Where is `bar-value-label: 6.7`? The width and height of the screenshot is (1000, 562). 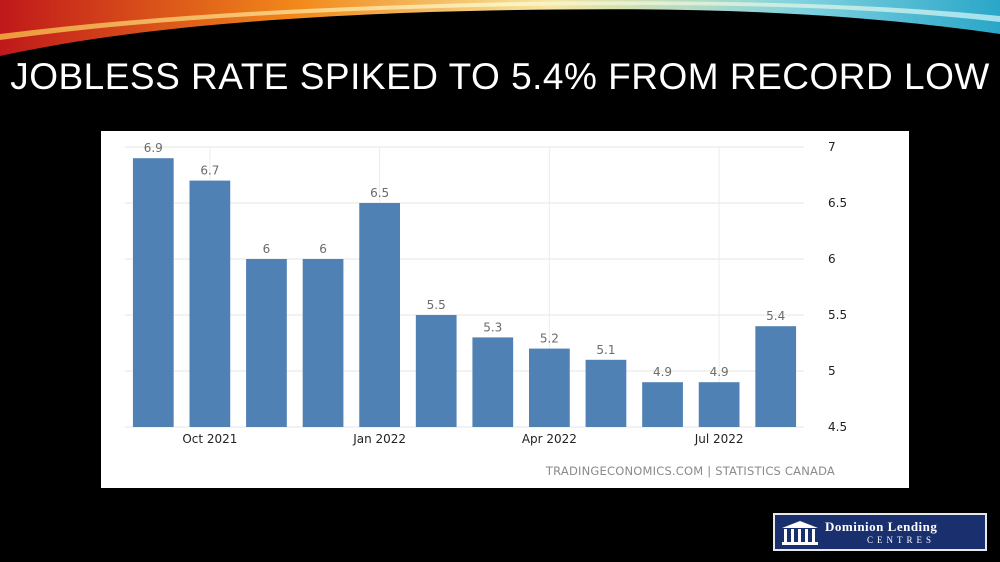
bar-value-label: 6.7 is located at coordinates (209, 171).